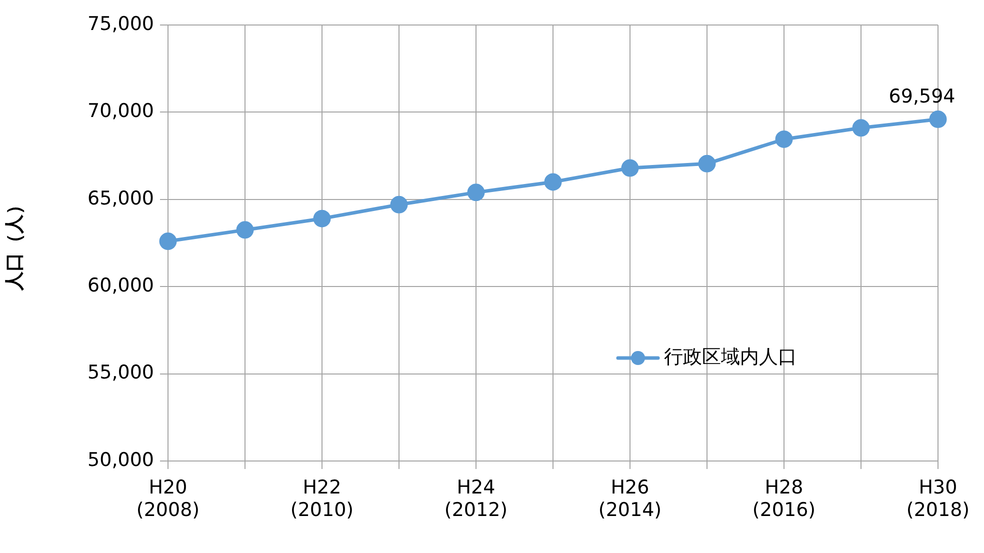 The width and height of the screenshot is (984, 553). Describe the element at coordinates (121, 285) in the screenshot. I see `y-tick-label: 60,000` at that location.